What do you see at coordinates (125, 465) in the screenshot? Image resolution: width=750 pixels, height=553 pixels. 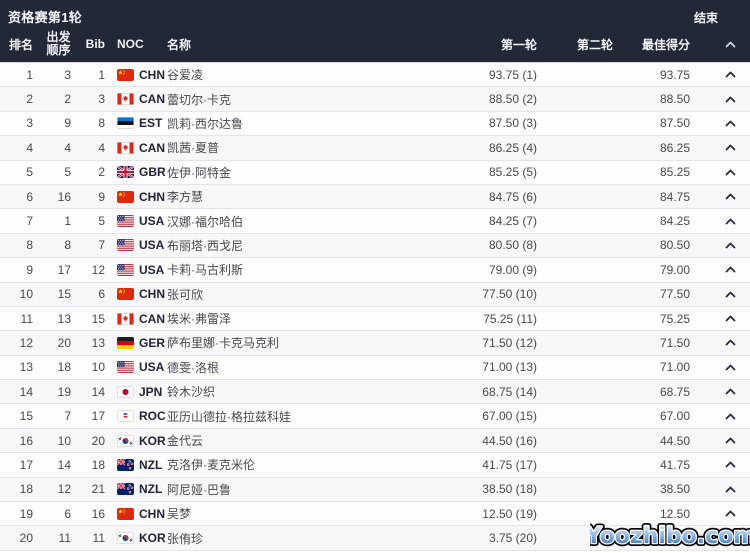 I see `flag-nzl-icon` at bounding box center [125, 465].